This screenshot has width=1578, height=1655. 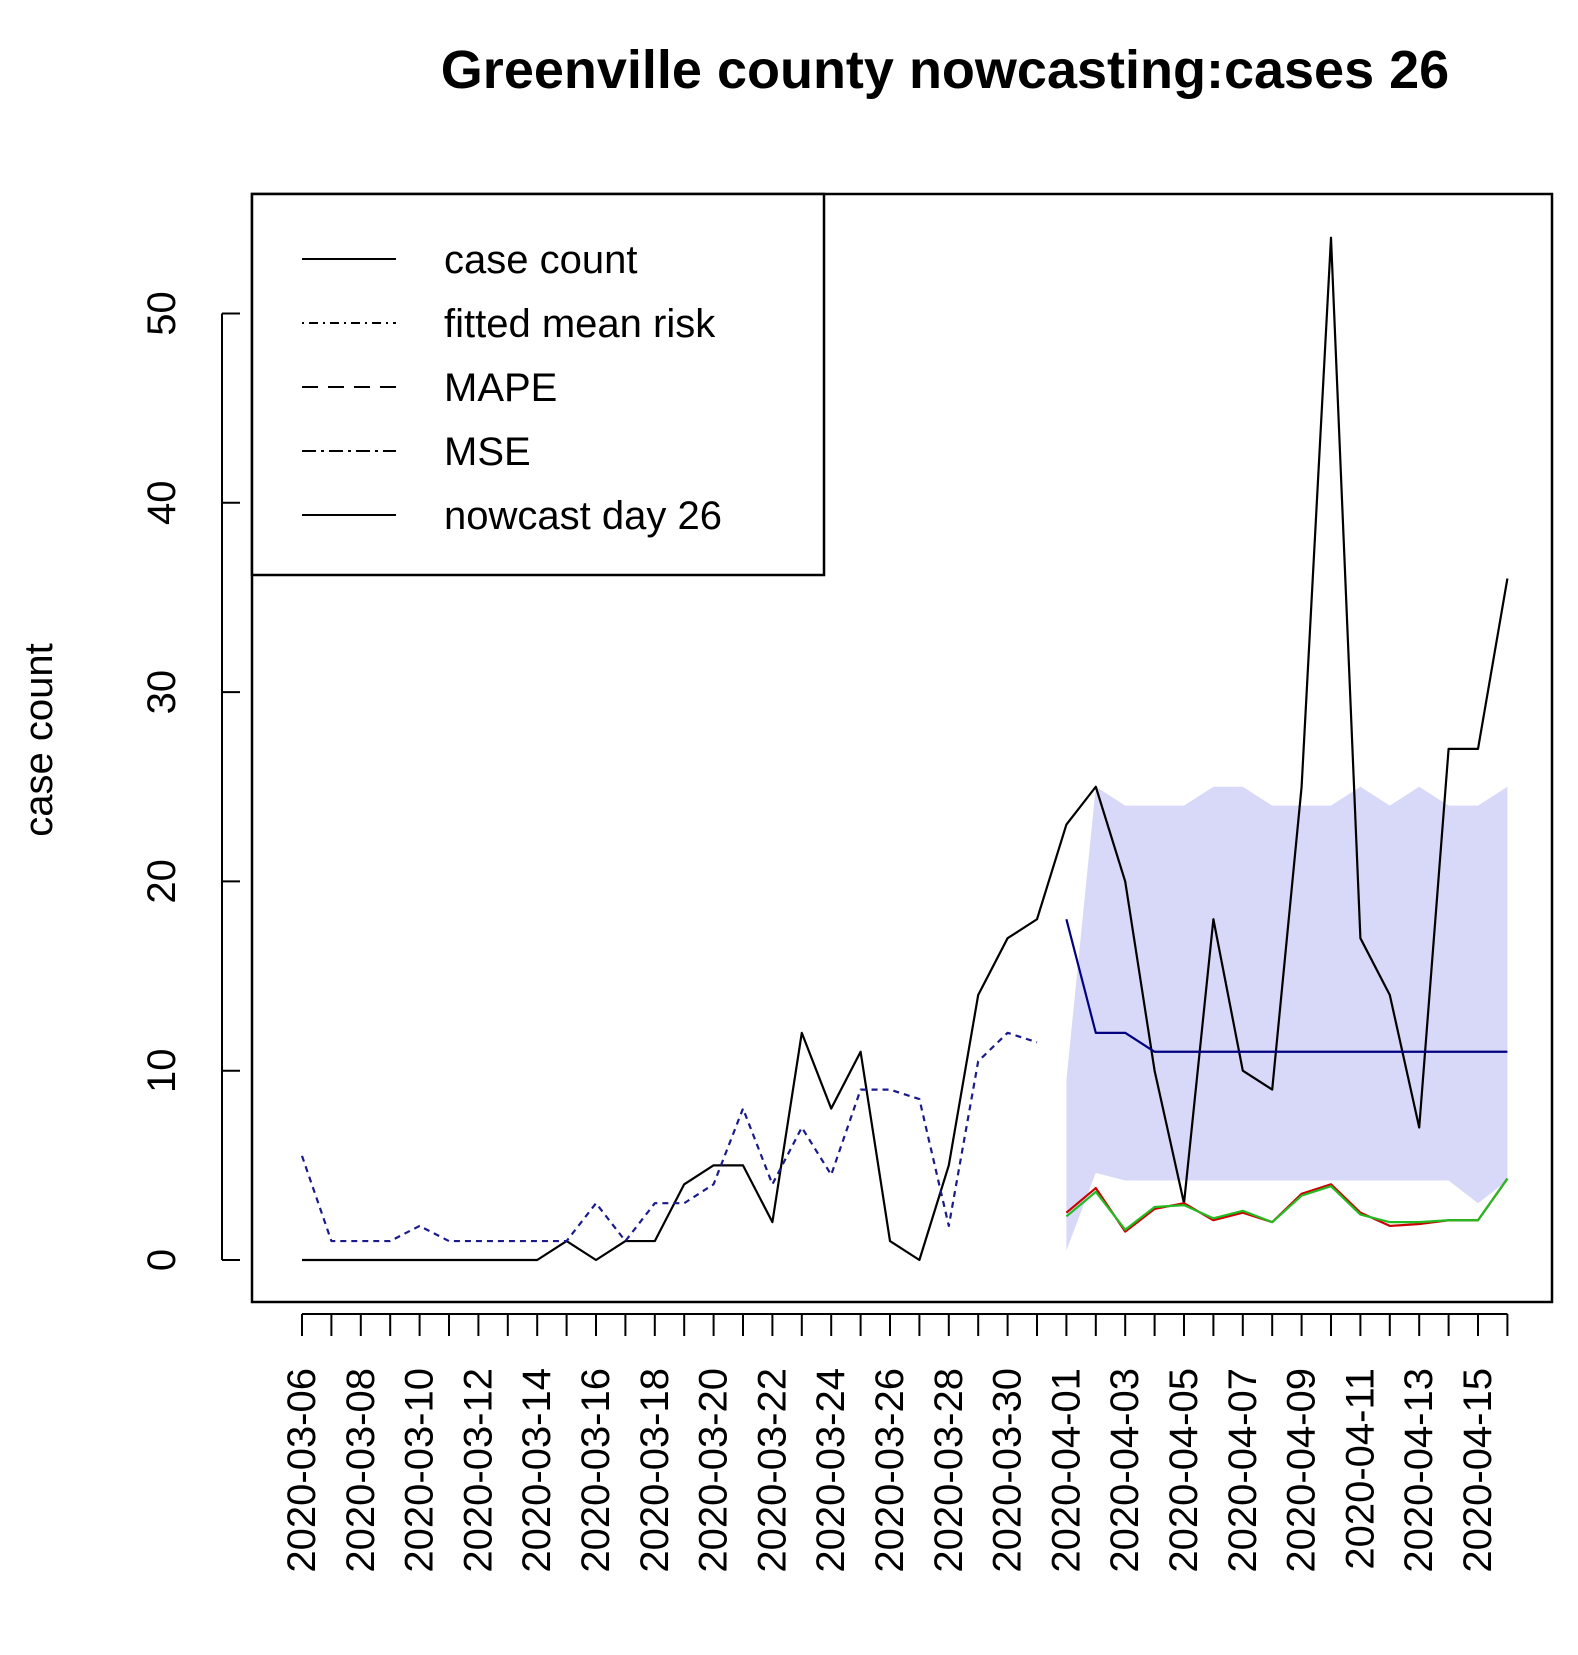 I want to click on x-tick-label: 2020-03-12, so click(x=478, y=1470).